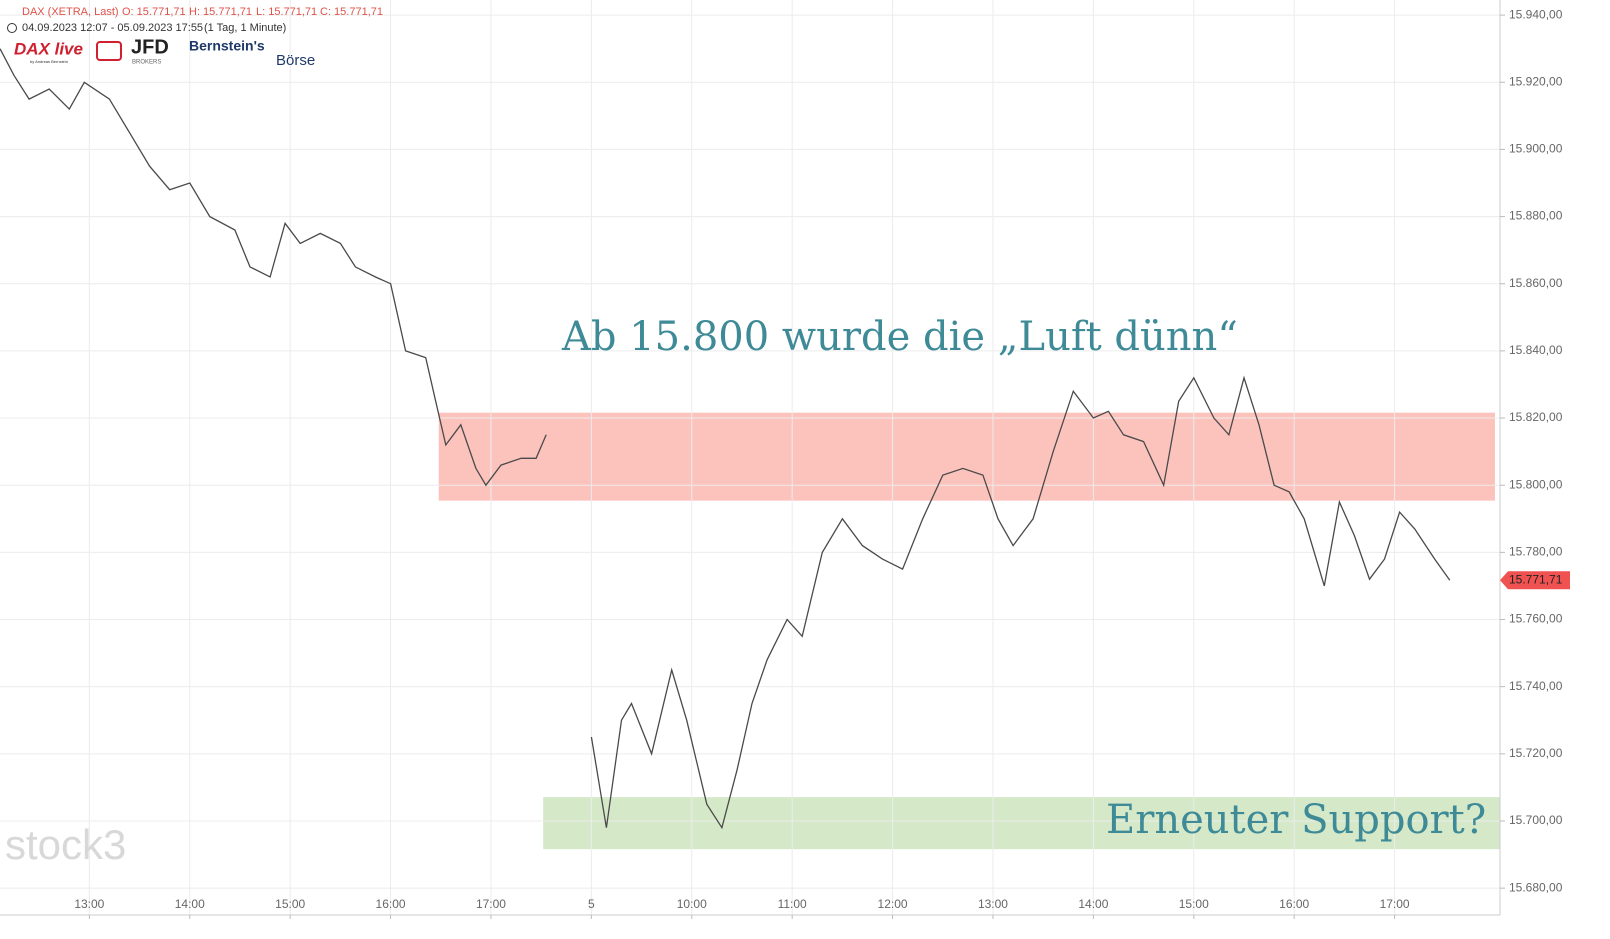 This screenshot has width=1610, height=939. Describe the element at coordinates (245, 28) in the screenshot. I see `interval: (1 Tag, 1 Minute)` at that location.